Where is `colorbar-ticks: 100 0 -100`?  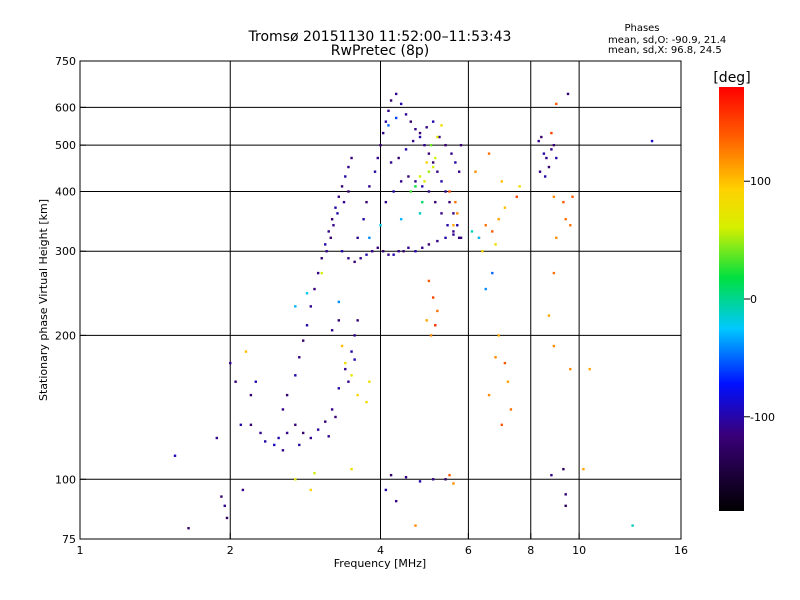 colorbar-ticks: 100 0 -100 is located at coordinates (759, 299).